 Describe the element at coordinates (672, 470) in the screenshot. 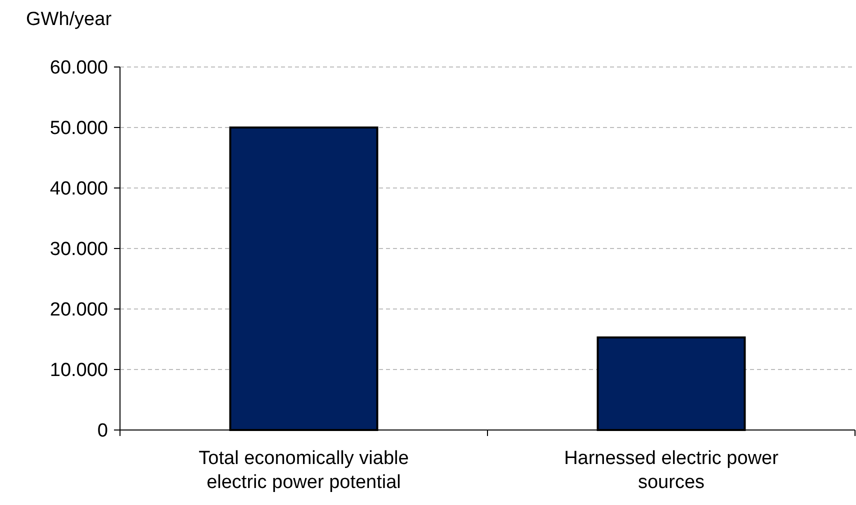

I see `x-tick-label: Harnessed electric power sources` at that location.